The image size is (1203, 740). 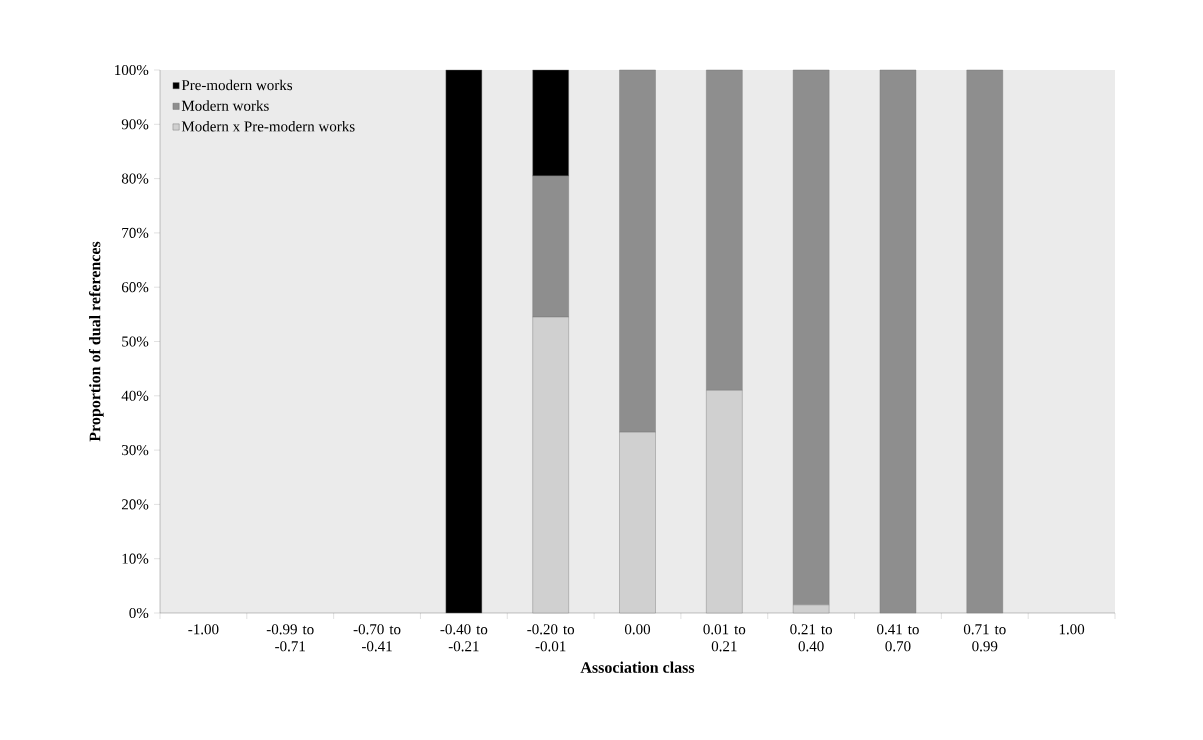 What do you see at coordinates (1072, 629) in the screenshot?
I see `x-tick-label: 1.00` at bounding box center [1072, 629].